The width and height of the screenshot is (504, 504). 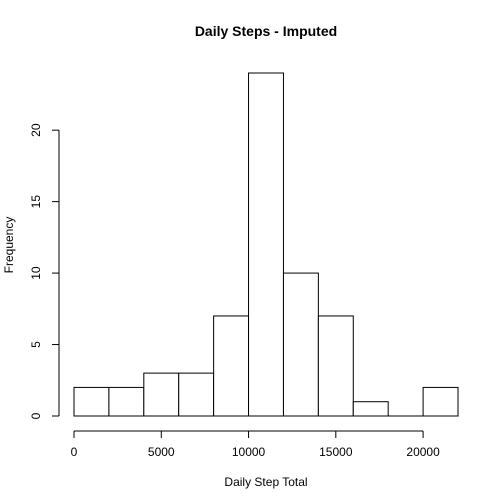 What do you see at coordinates (255, 444) in the screenshot?
I see `x-axis: 0 5000 10000 15000 20000` at bounding box center [255, 444].